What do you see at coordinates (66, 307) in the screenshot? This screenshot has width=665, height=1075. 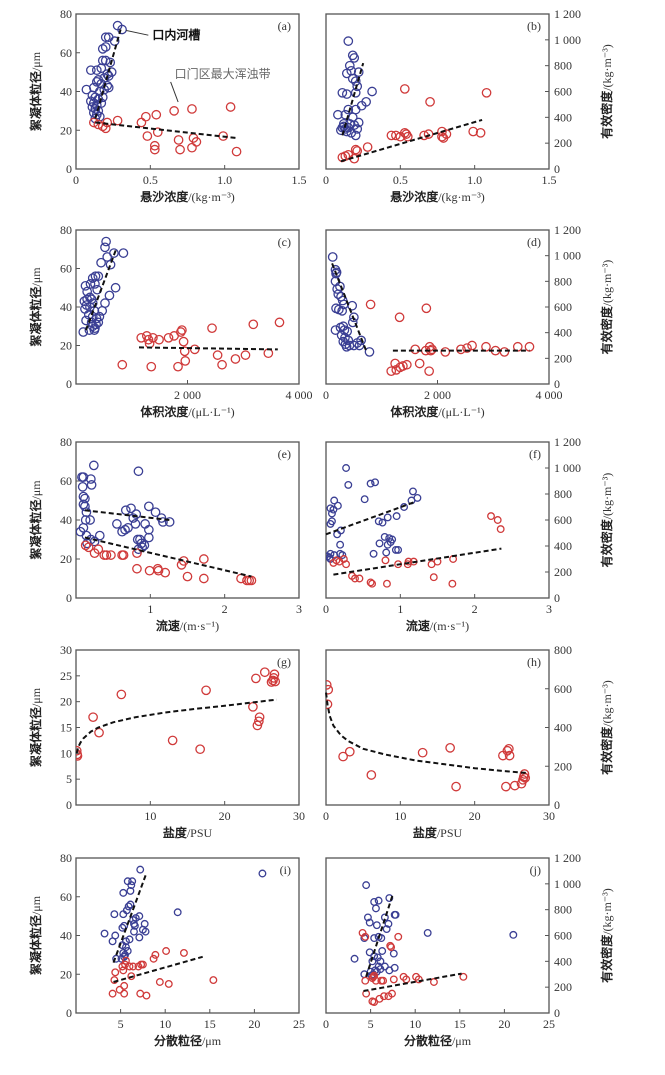 I see `y-tick-label: 40` at bounding box center [66, 307].